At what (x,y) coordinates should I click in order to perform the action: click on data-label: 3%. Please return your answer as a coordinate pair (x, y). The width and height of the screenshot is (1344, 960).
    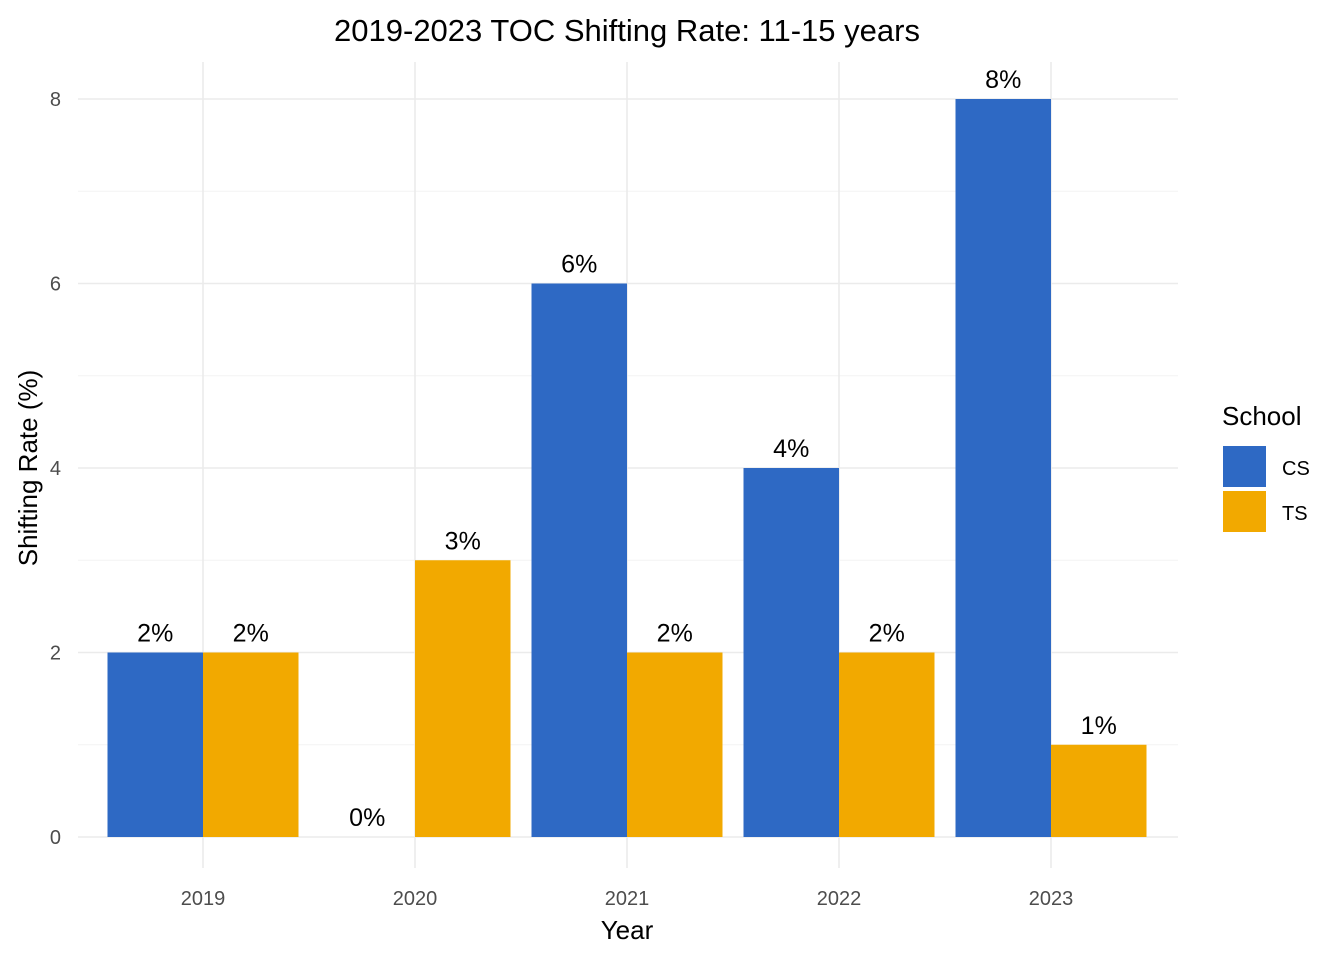
    Looking at the image, I should click on (463, 541).